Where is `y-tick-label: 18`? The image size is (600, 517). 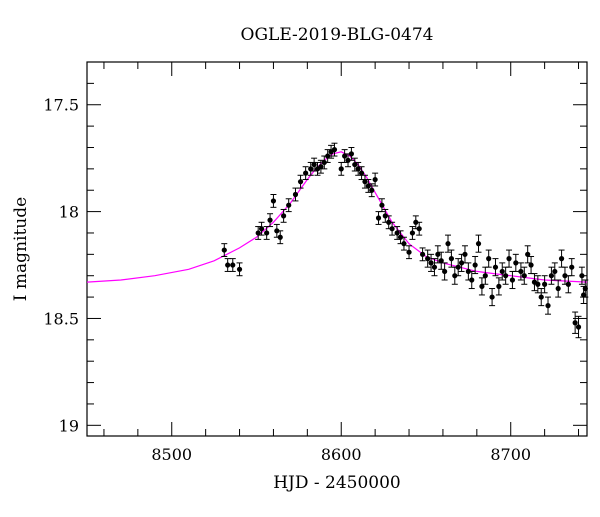
y-tick-label: 18 is located at coordinates (69, 212).